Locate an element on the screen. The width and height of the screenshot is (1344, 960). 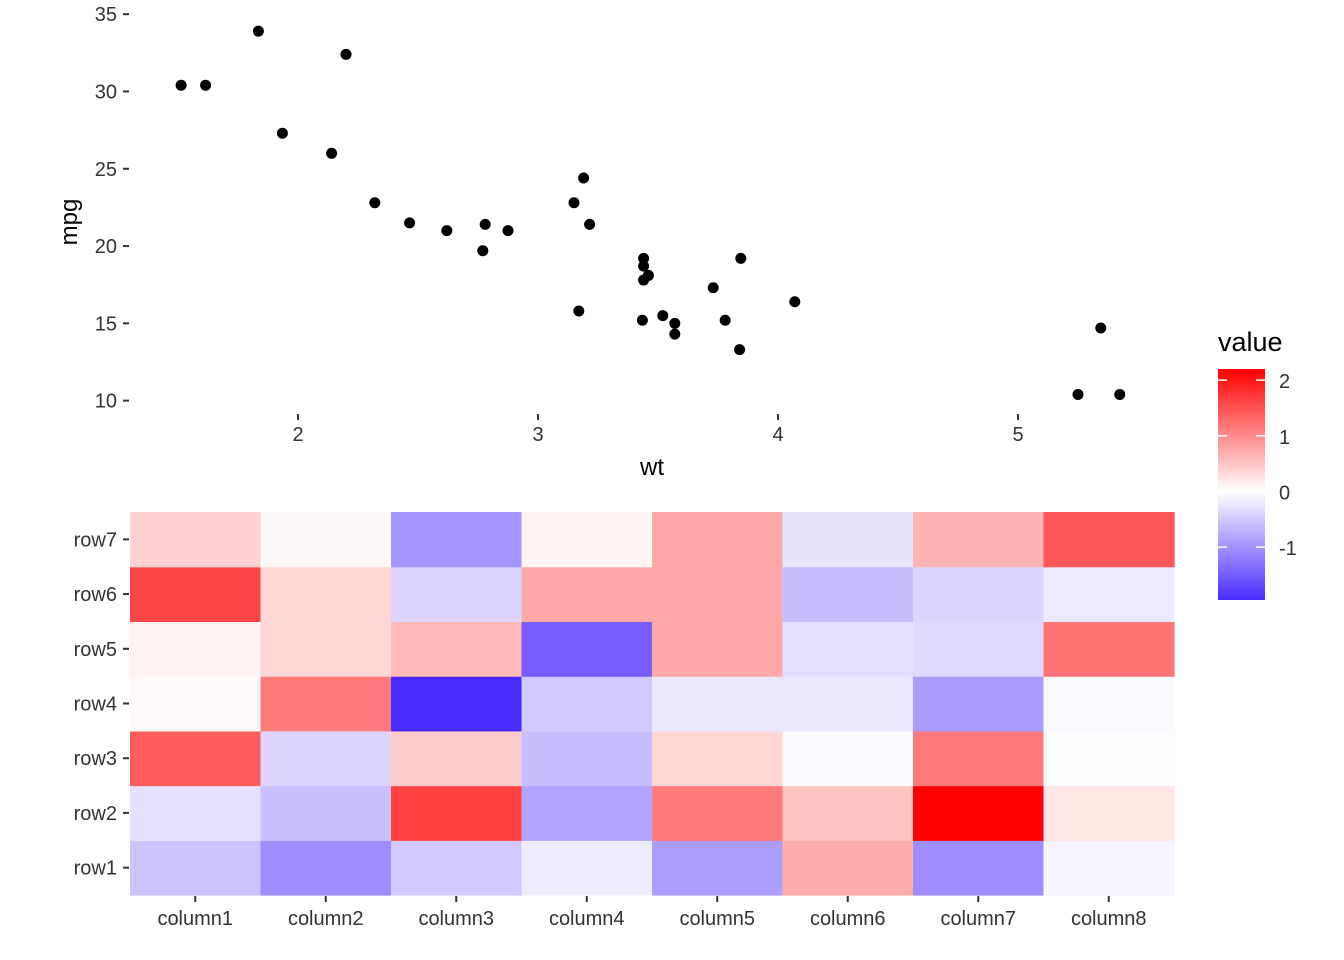
heatmap-x-tick-label: column3 is located at coordinates (456, 919).